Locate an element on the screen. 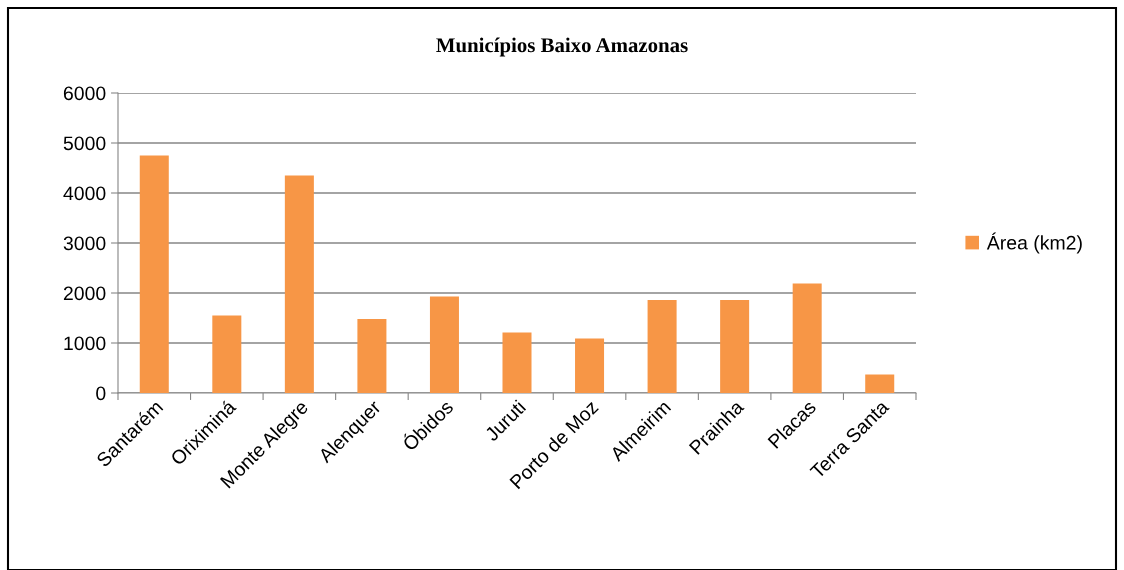 This screenshot has width=1124, height=570. y-tick-label: 1000 is located at coordinates (85, 343).